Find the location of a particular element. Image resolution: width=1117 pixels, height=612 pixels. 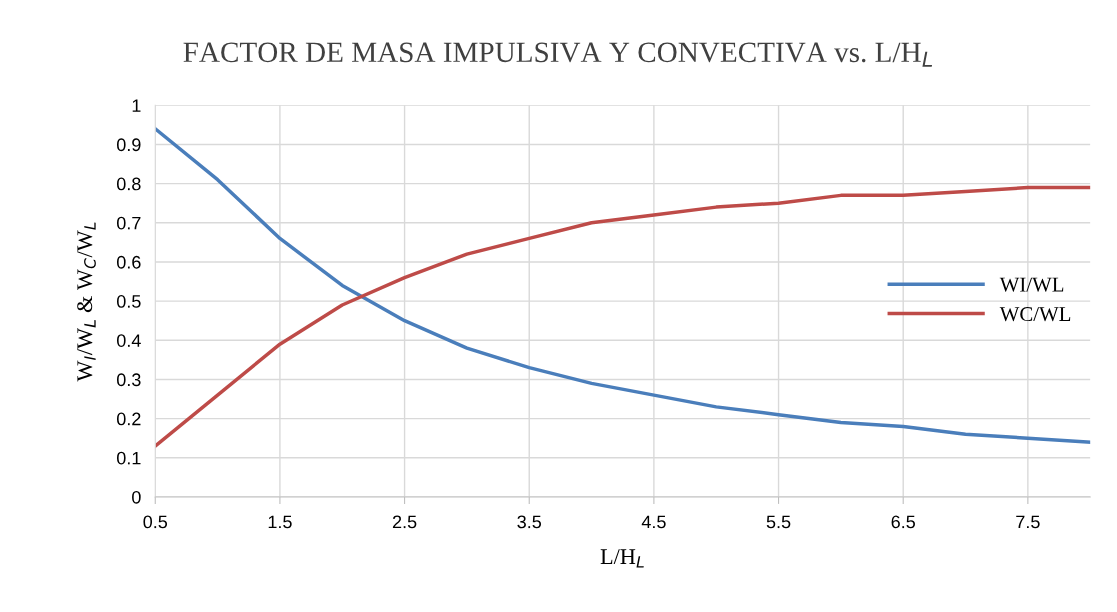

y-tick-label: 0.7 is located at coordinates (128, 223).